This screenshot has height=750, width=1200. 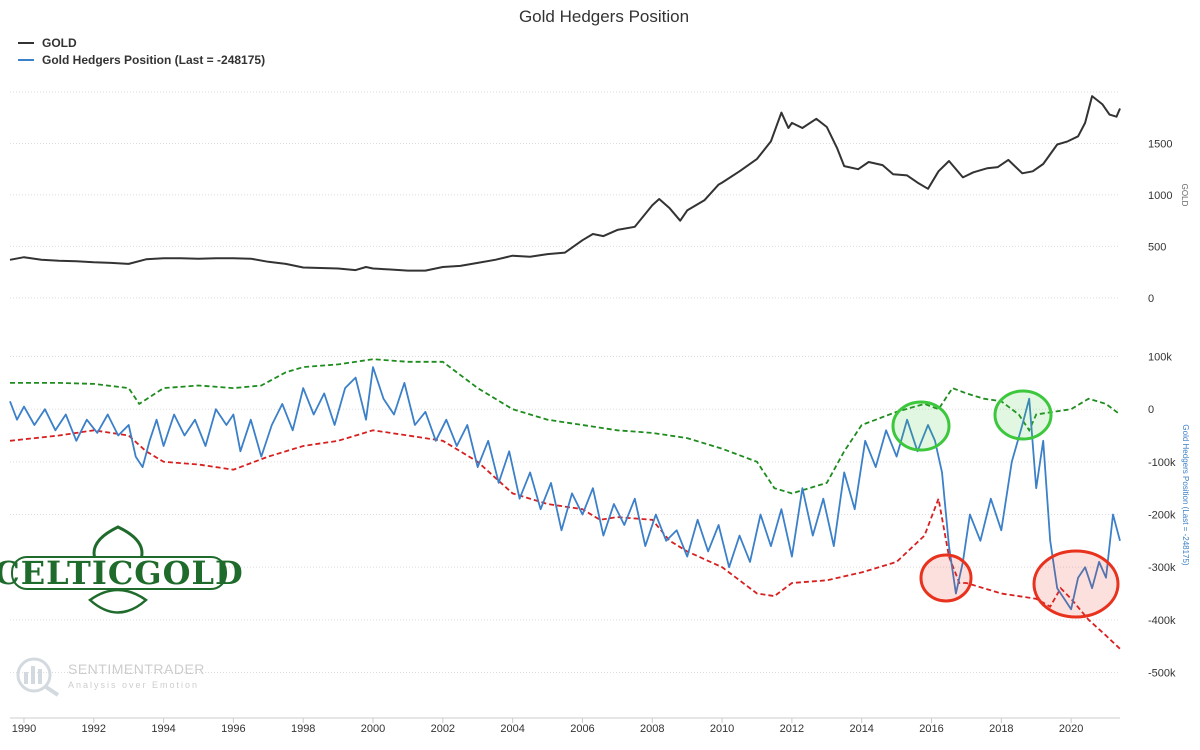 I want to click on x-tick-label: 2004, so click(x=512, y=729).